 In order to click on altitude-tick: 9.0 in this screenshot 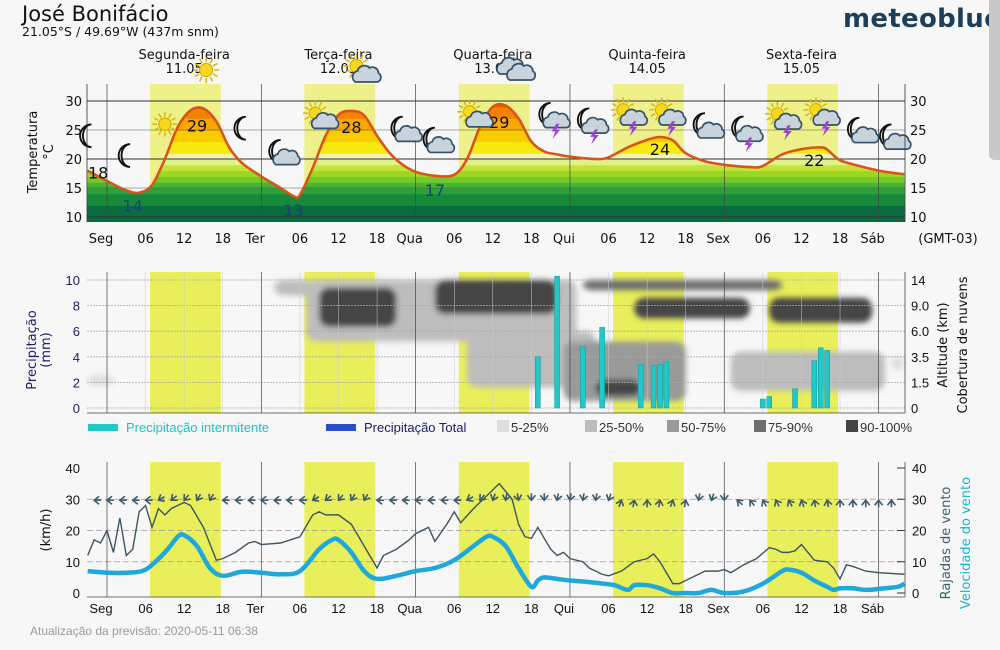, I will do `click(920, 306)`.